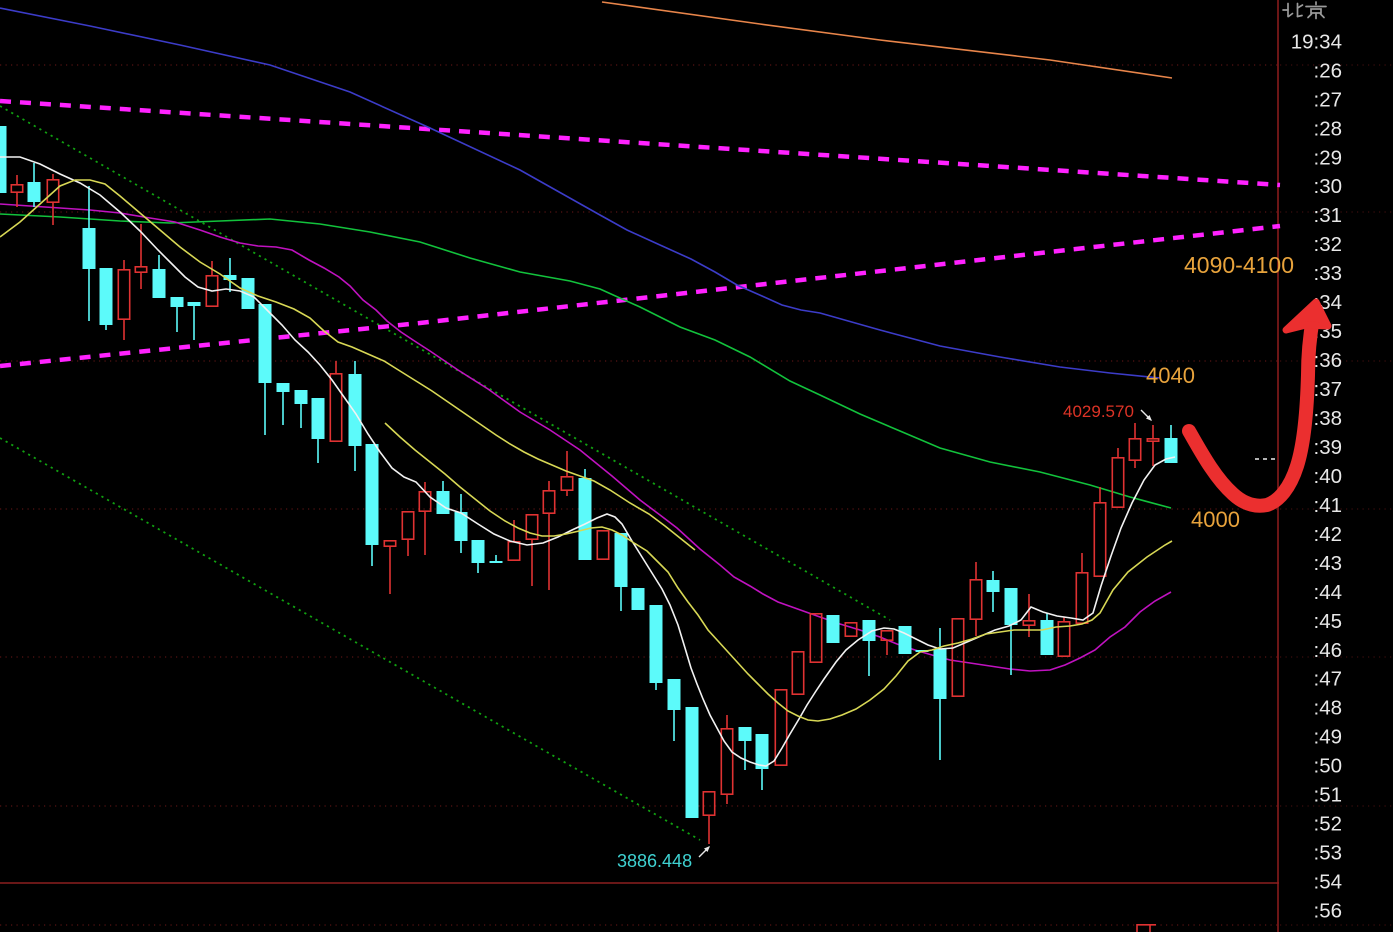 Image resolution: width=1393 pixels, height=932 pixels. What do you see at coordinates (1170, 375) in the screenshot?
I see `svg-text: 4040` at bounding box center [1170, 375].